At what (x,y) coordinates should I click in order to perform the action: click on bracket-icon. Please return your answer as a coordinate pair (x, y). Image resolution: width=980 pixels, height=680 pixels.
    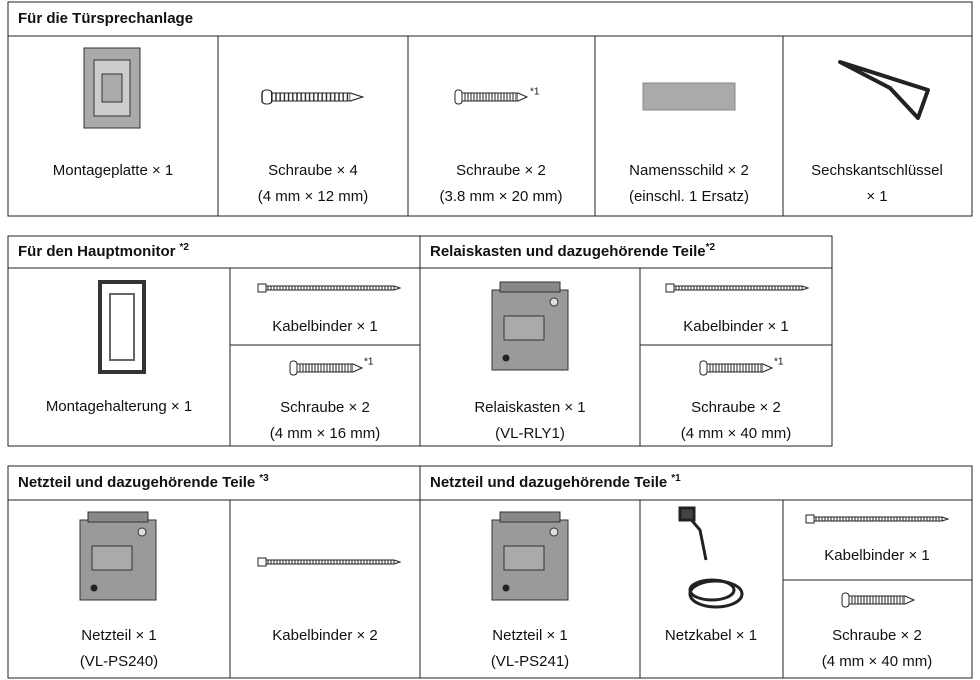
    Looking at the image, I should click on (122, 327).